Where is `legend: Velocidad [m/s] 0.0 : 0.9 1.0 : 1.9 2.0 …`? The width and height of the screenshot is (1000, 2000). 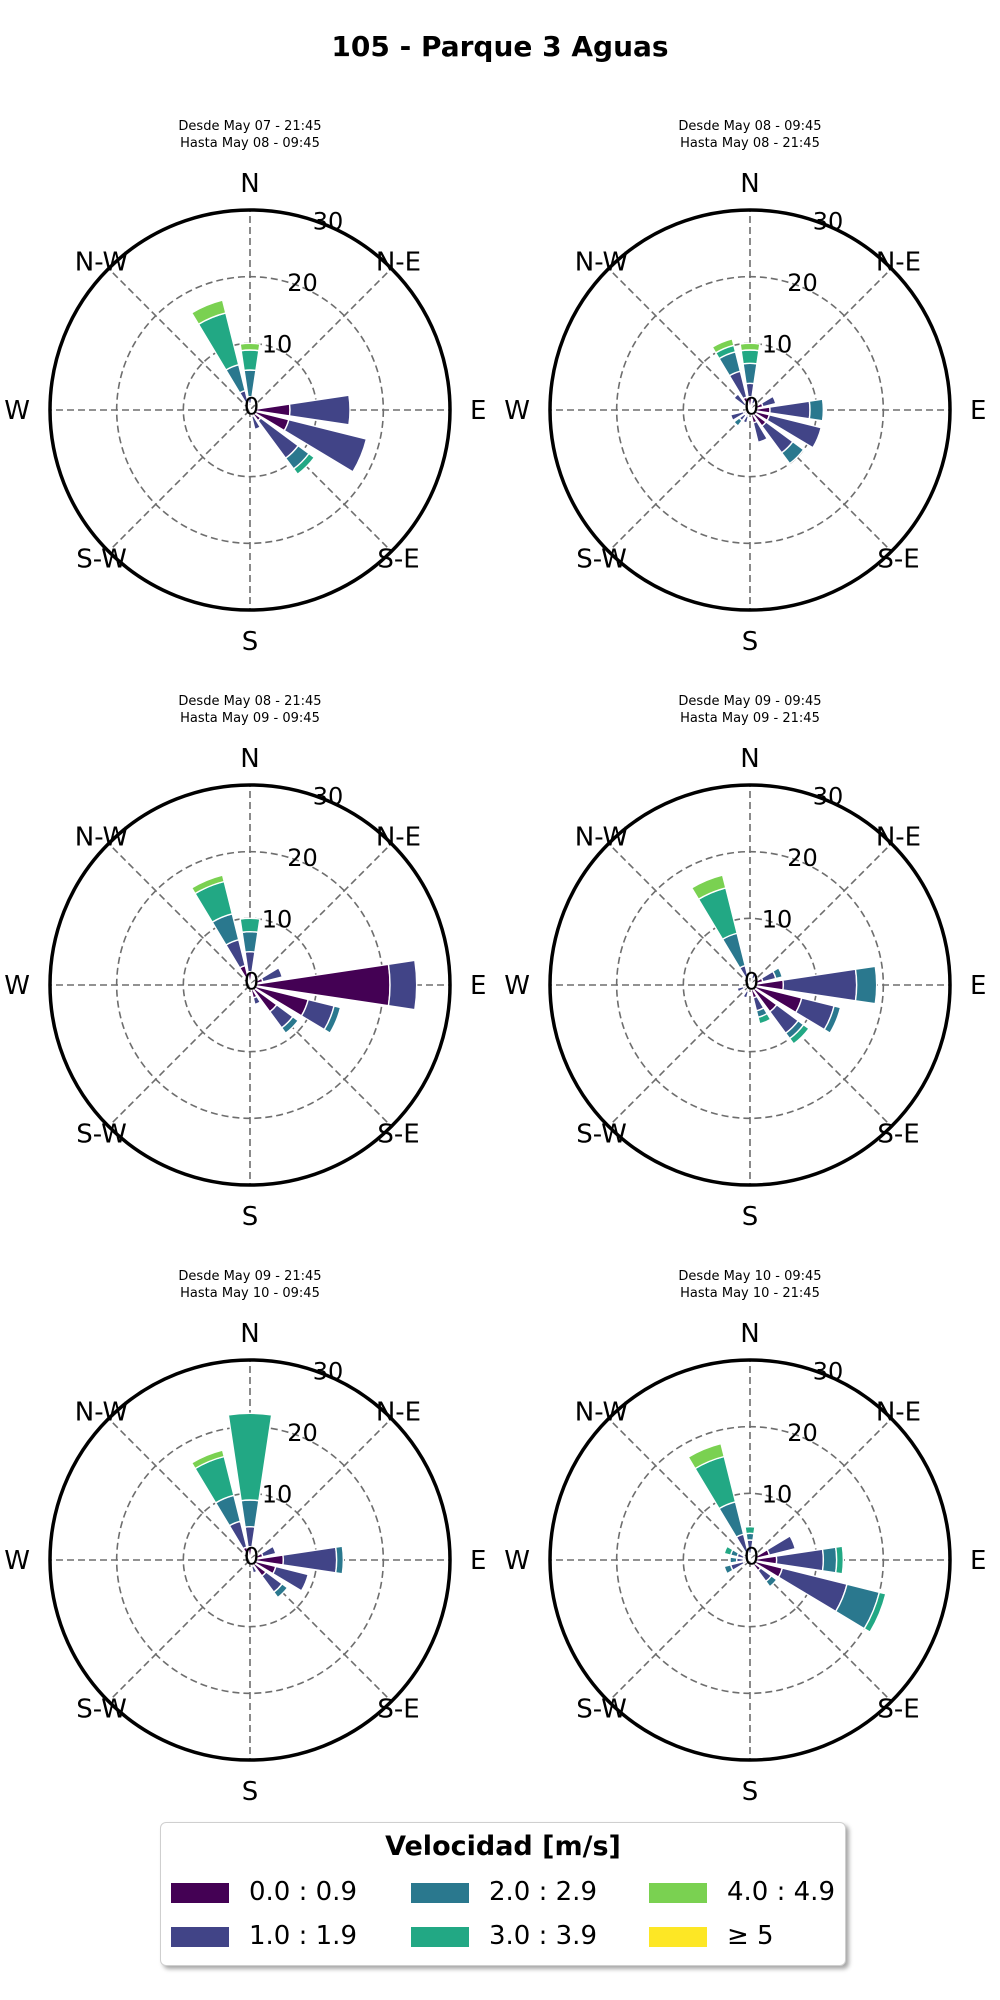
legend: Velocidad [m/s] 0.0 : 0.9 1.0 : 1.9 2.0 … is located at coordinates (503, 1894).